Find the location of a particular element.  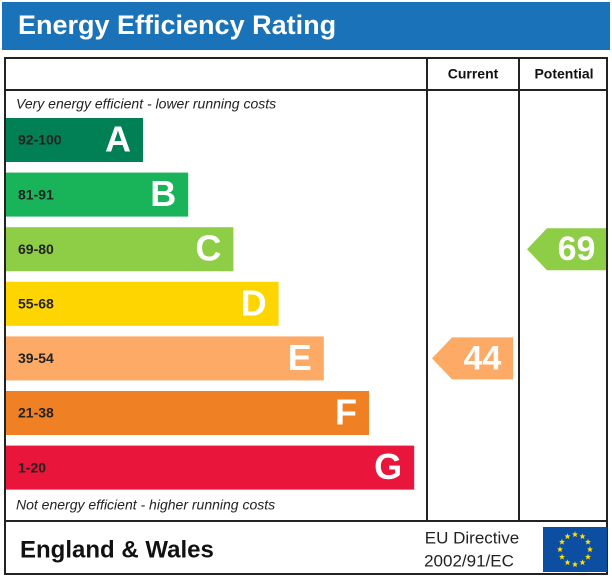

rating-value: 44 is located at coordinates (483, 358).